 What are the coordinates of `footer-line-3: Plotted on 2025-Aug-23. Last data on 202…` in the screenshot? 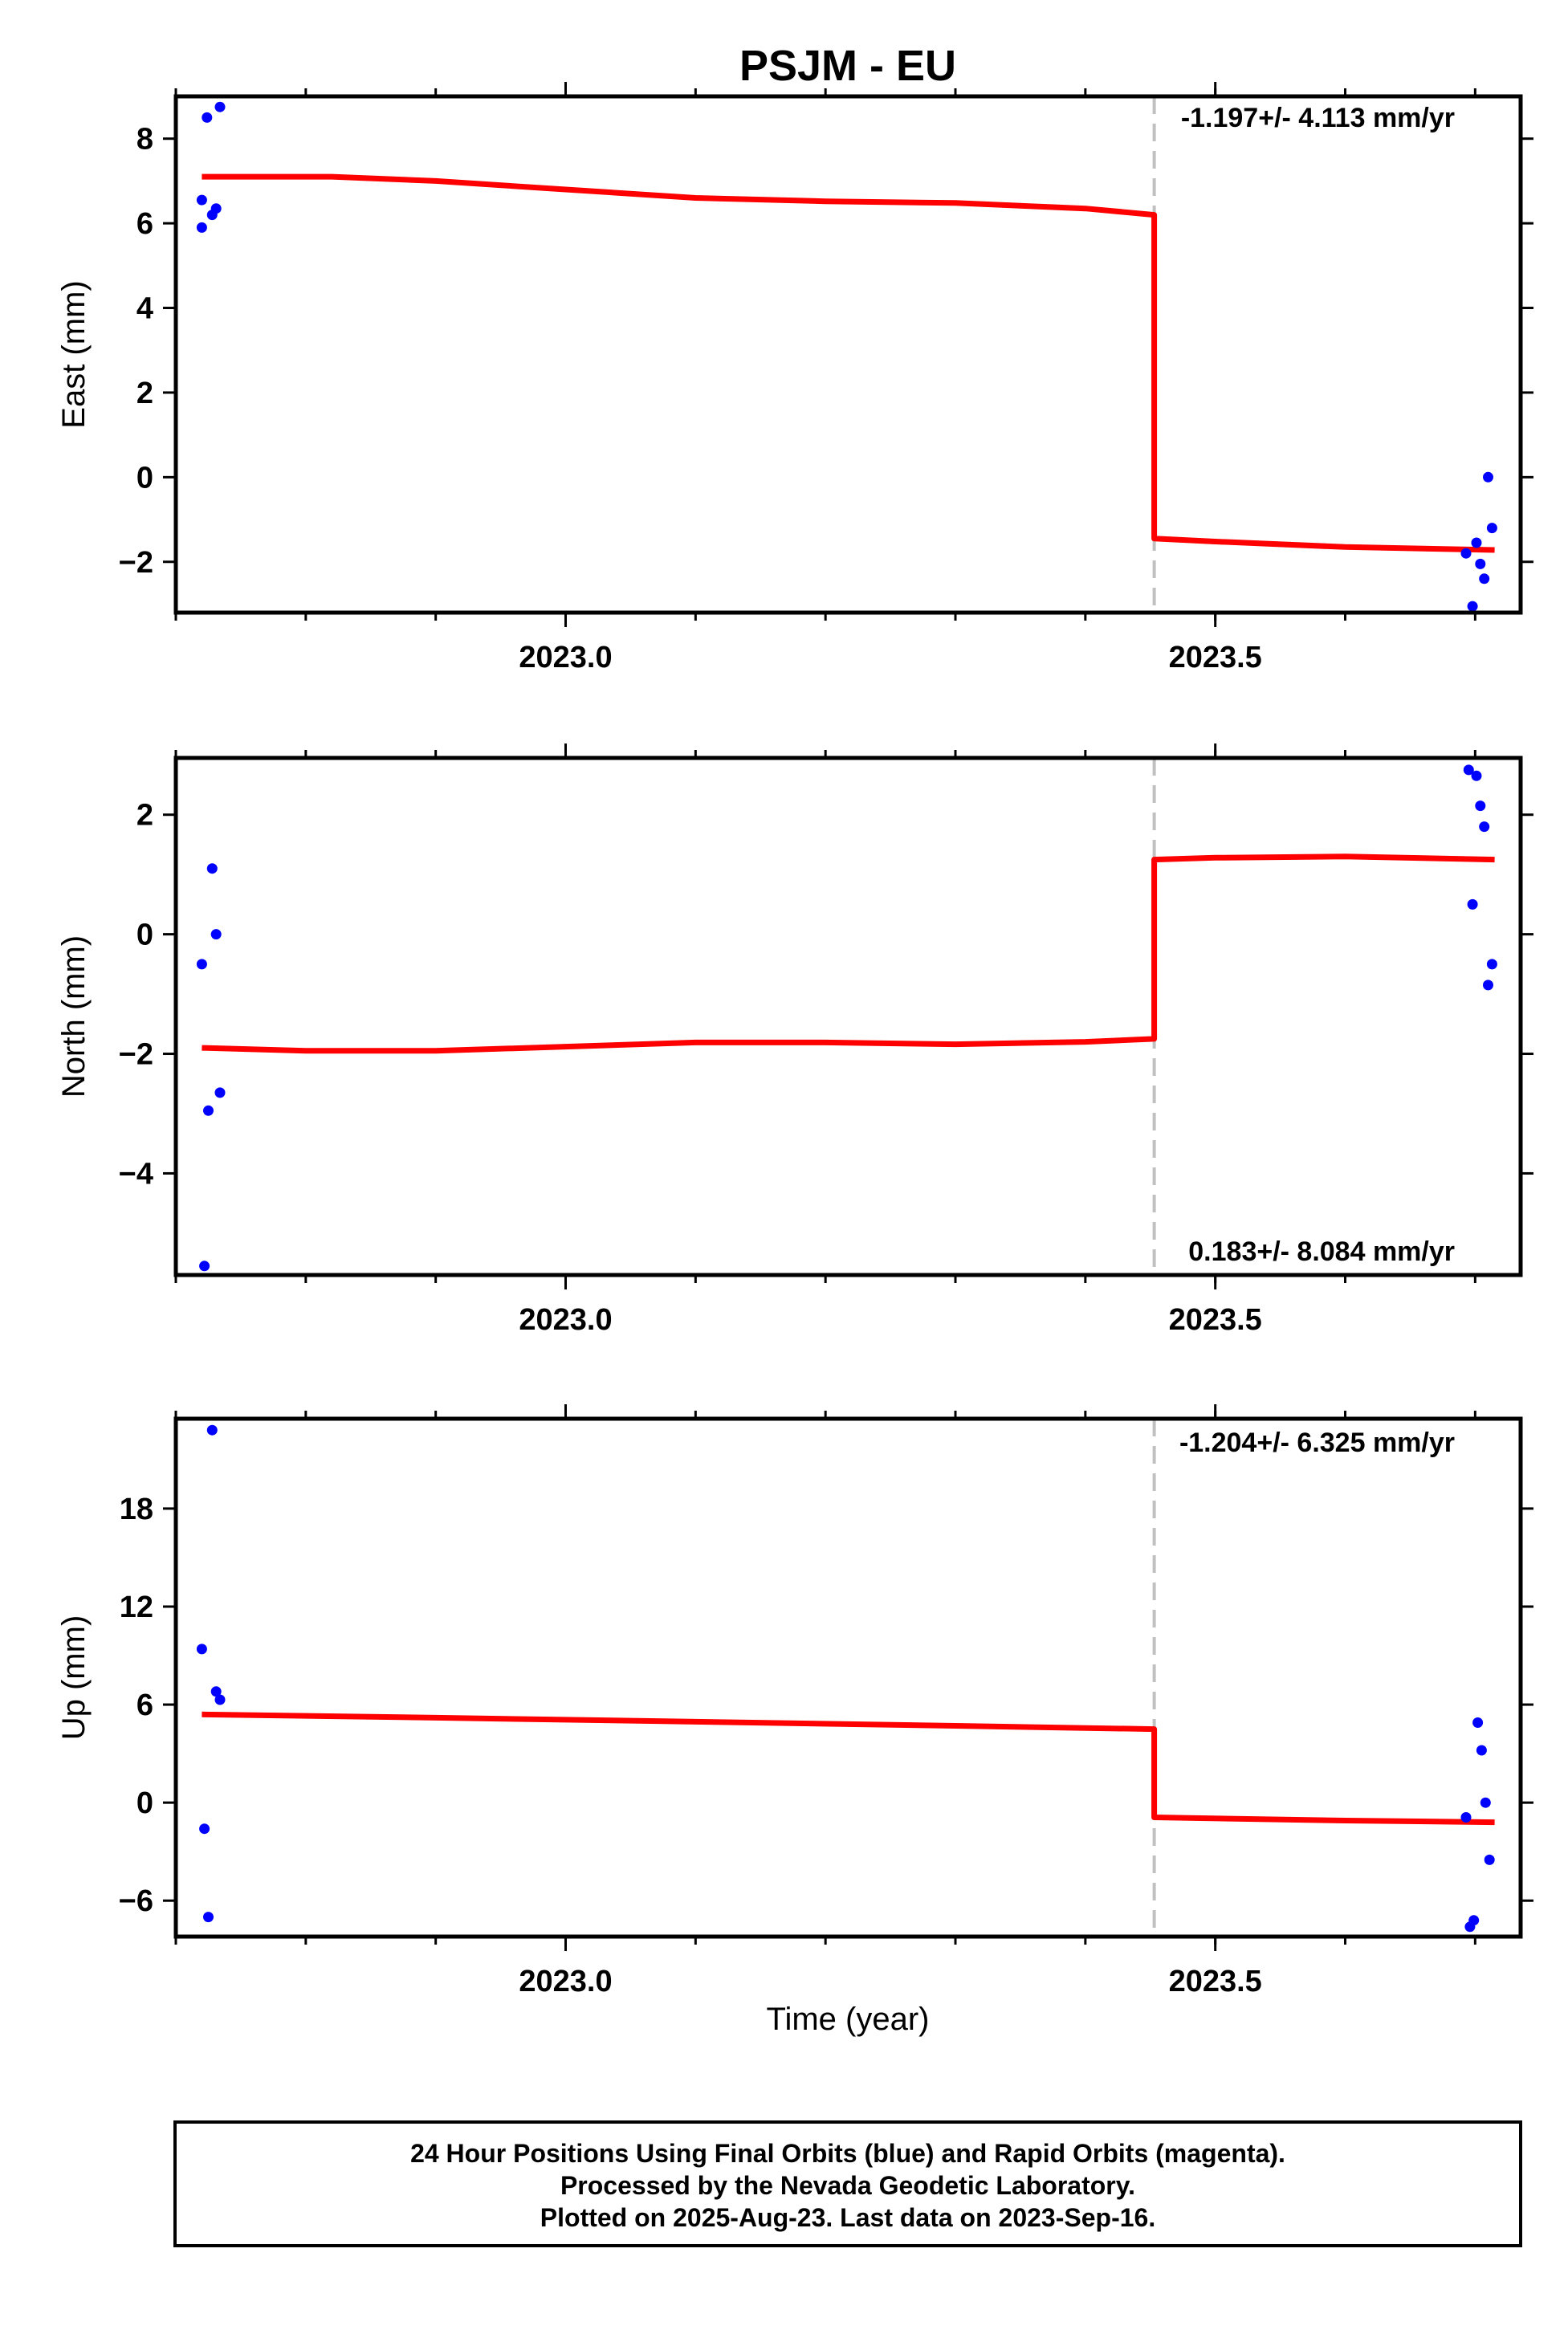 It's located at (847, 2217).